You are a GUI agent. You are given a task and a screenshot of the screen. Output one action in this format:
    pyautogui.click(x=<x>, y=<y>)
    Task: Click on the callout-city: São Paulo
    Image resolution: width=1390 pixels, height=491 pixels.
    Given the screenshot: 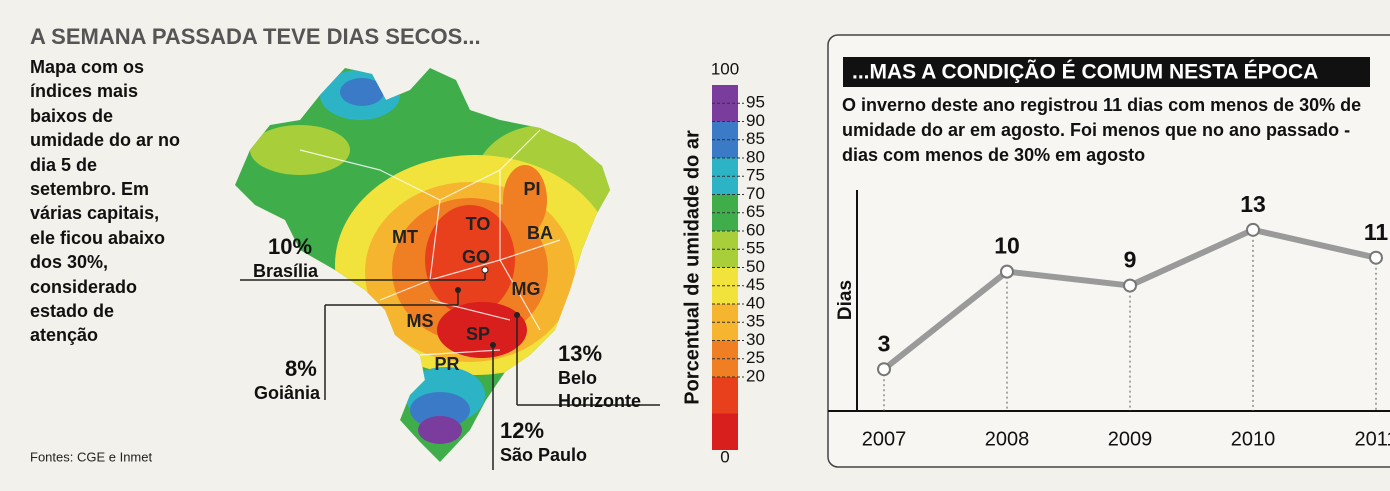 What is the action you would take?
    pyautogui.click(x=543, y=455)
    